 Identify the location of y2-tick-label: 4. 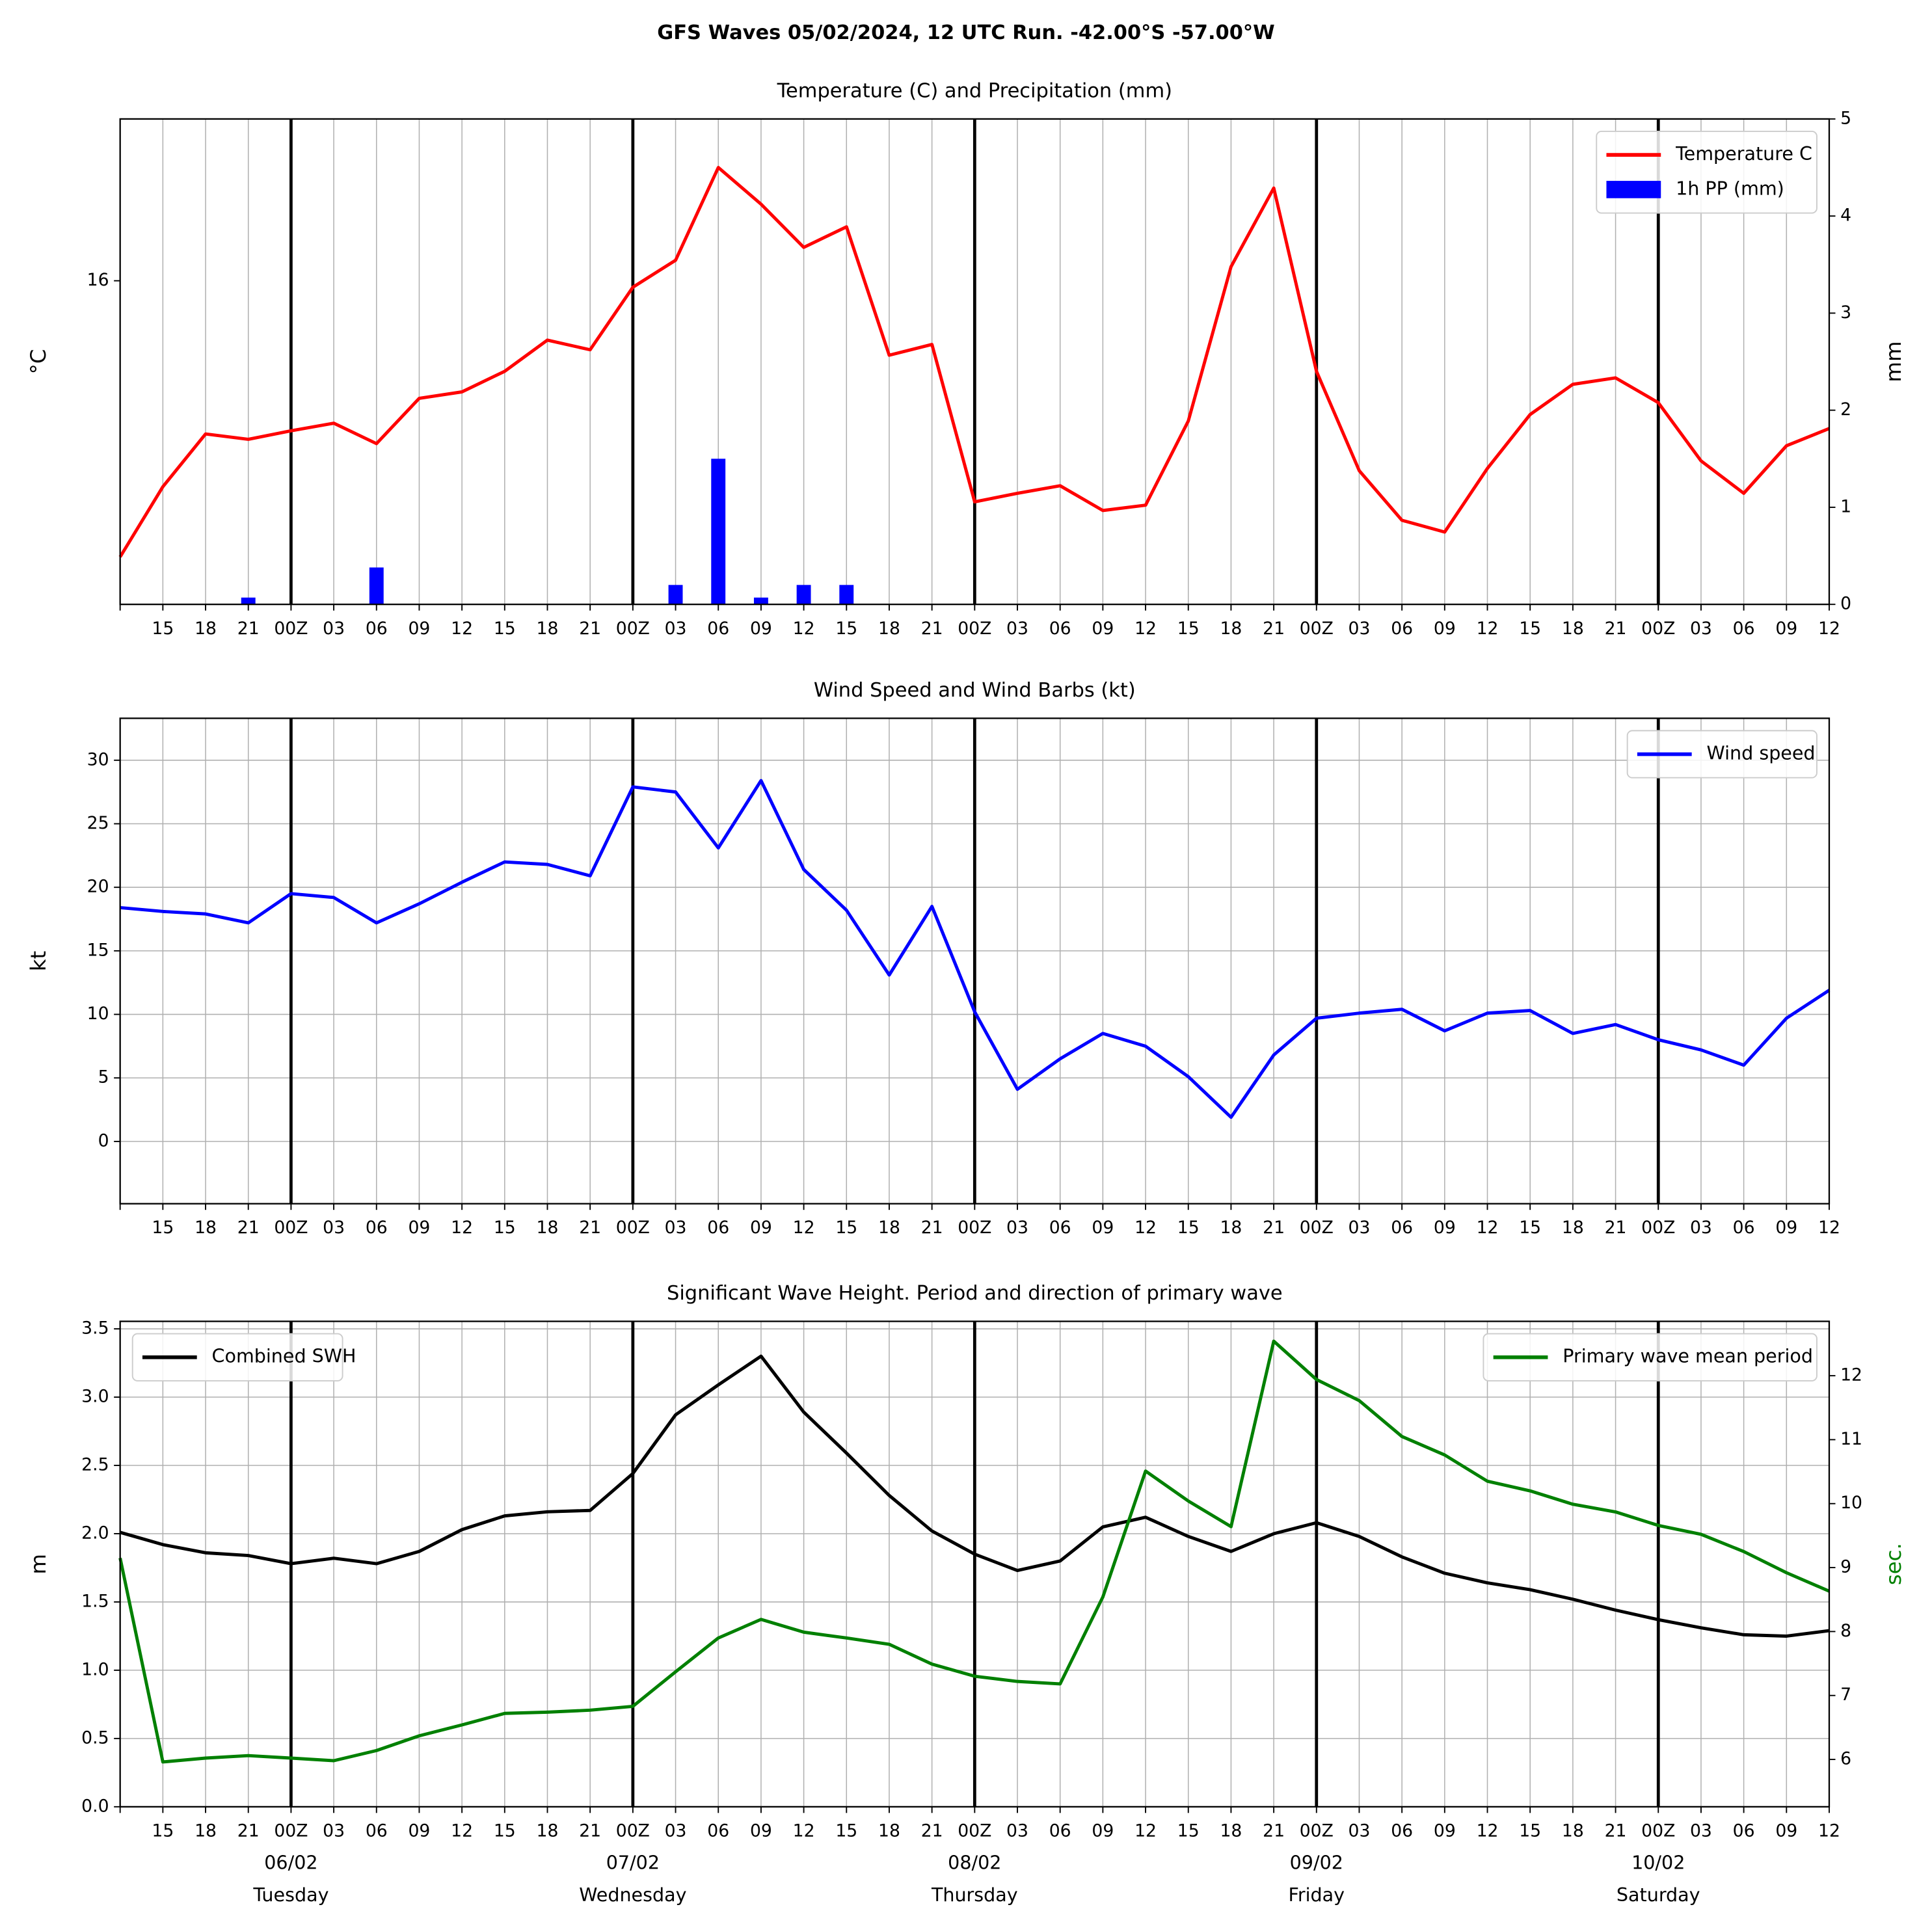
(1845, 216).